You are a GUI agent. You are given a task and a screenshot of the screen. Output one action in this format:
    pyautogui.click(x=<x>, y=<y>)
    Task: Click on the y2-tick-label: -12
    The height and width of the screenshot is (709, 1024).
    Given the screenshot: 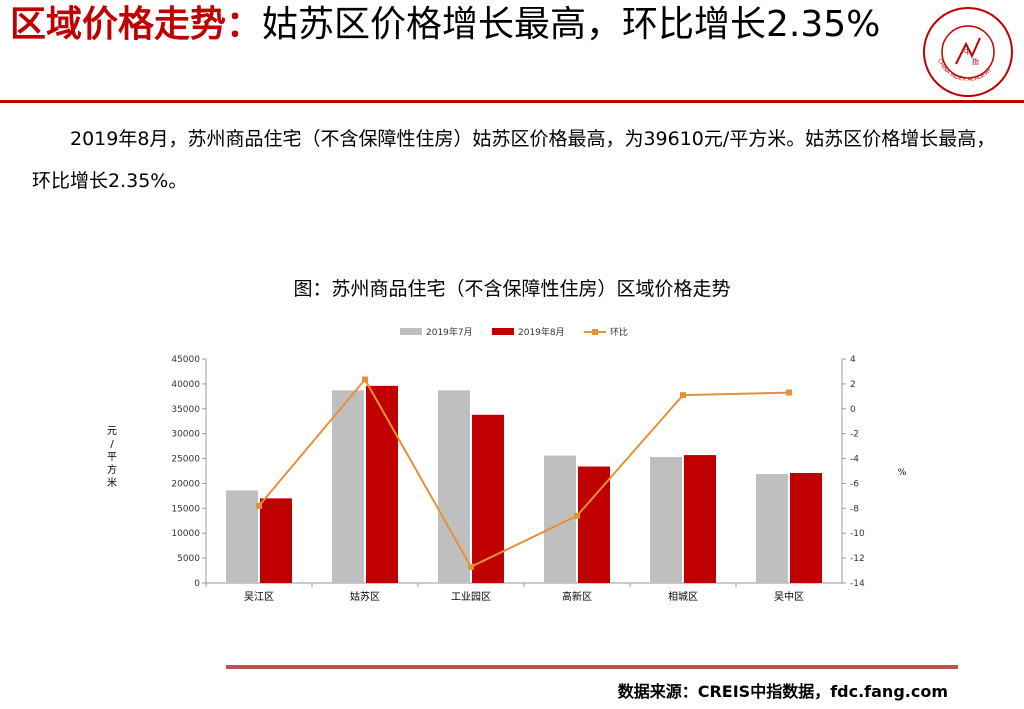 What is the action you would take?
    pyautogui.click(x=857, y=559)
    